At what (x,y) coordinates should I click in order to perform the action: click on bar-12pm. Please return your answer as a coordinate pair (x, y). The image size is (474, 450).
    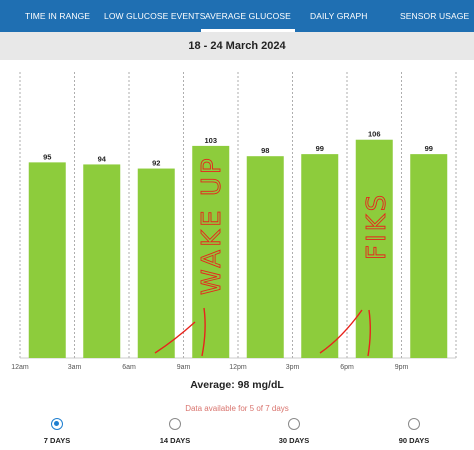
    Looking at the image, I should click on (265, 257).